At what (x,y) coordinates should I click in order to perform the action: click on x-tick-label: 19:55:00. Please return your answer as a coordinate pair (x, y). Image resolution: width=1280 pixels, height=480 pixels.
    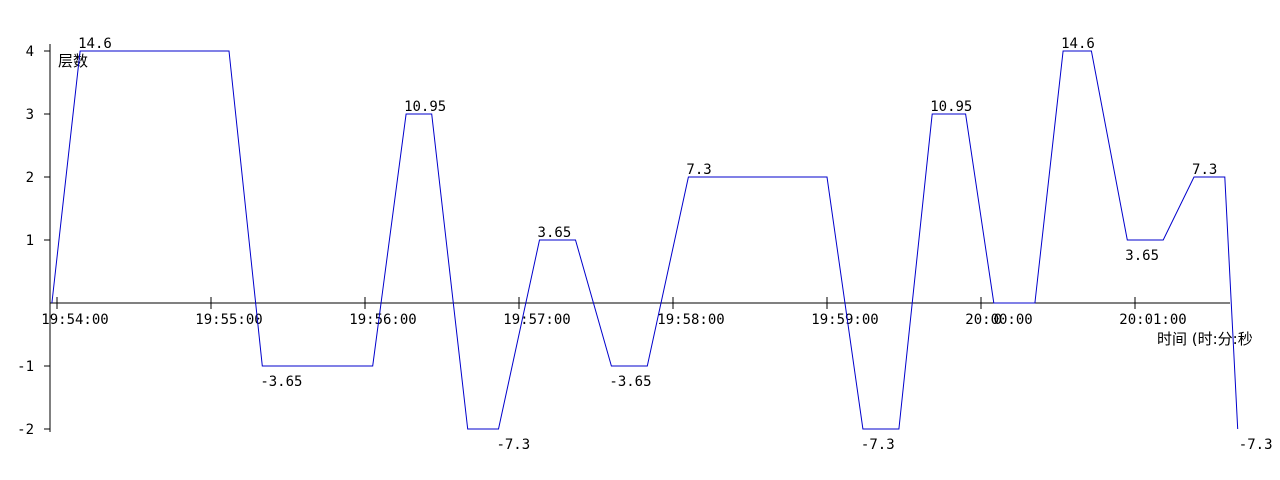
    Looking at the image, I should click on (228, 320).